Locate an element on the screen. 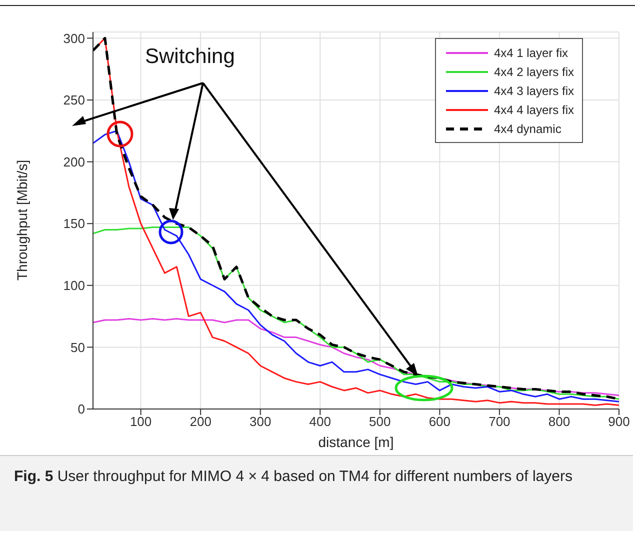  x-axis-title: distance [m] is located at coordinates (356, 442).